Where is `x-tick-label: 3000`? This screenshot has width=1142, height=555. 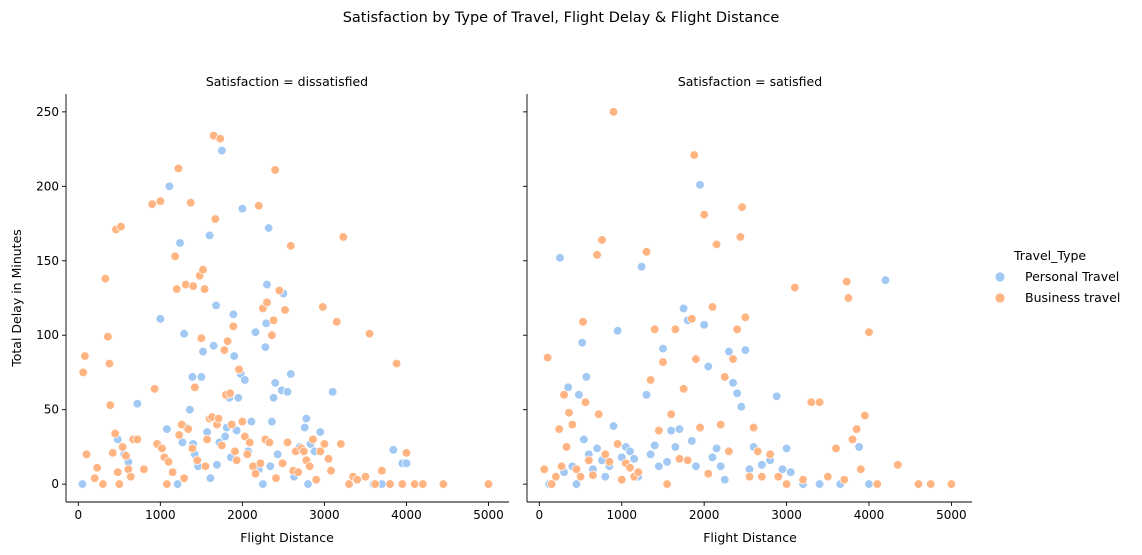 x-tick-label: 3000 is located at coordinates (786, 515).